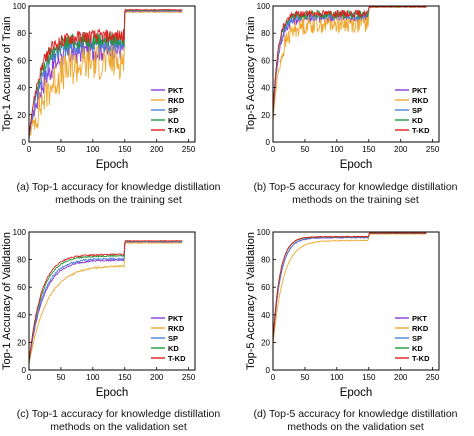 The image size is (474, 436). Describe the element at coordinates (118, 200) in the screenshot. I see `caption-a-line-2: methods on the training set` at that location.